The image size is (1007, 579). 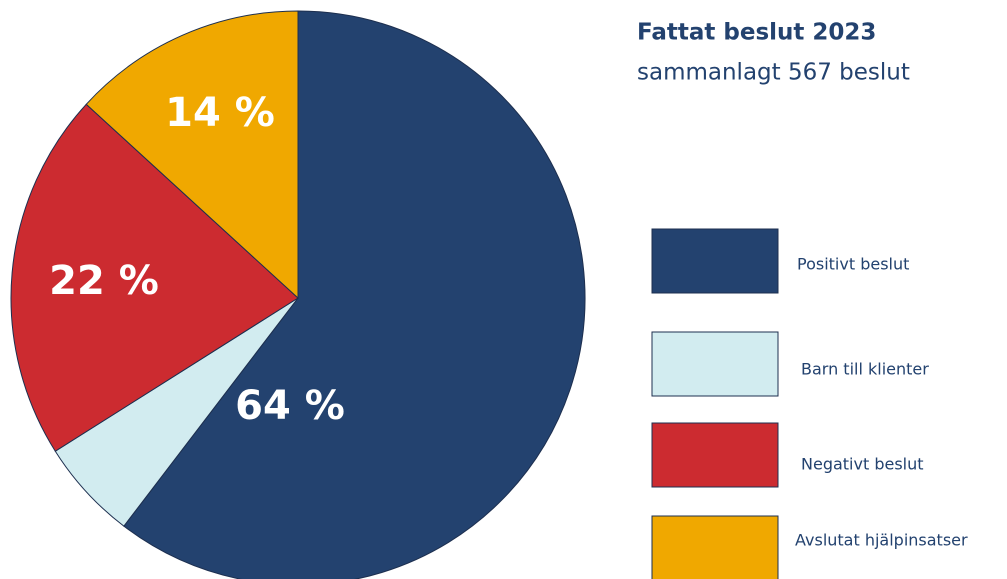 I want to click on value-label: 64 %, so click(x=290, y=406).